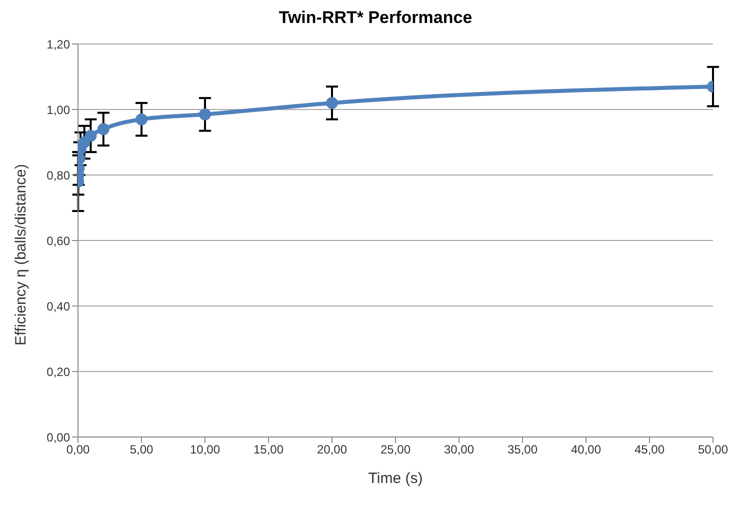 This screenshot has height=505, width=743. What do you see at coordinates (649, 449) in the screenshot?
I see `x-tick-label: 45,00` at bounding box center [649, 449].